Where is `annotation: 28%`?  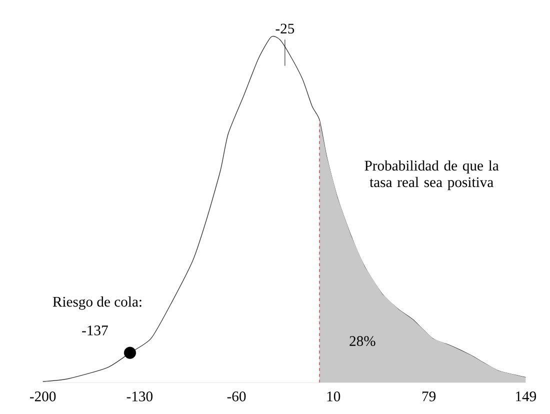 annotation: 28% is located at coordinates (363, 341).